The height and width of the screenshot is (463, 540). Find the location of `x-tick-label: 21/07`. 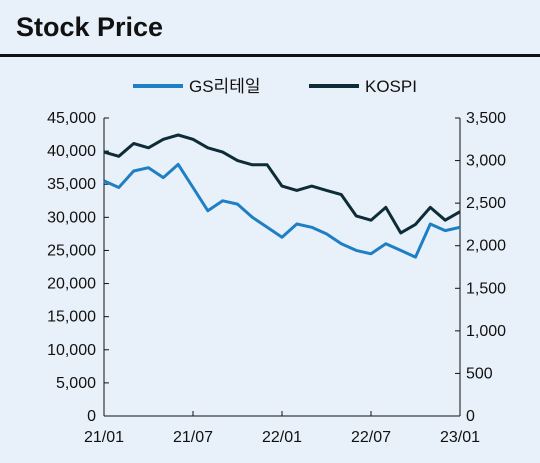

x-tick-label: 21/07 is located at coordinates (193, 437).